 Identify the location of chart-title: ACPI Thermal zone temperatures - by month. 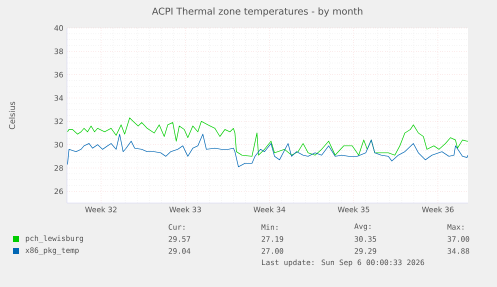
(257, 12).